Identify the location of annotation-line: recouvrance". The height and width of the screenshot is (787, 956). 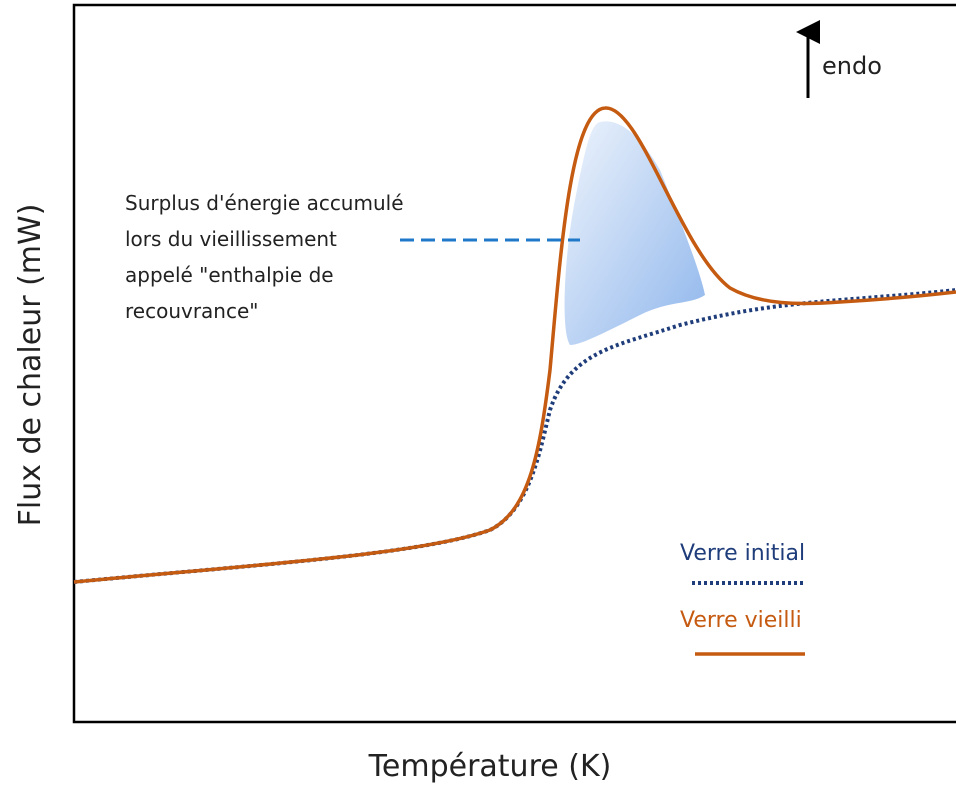
(192, 311).